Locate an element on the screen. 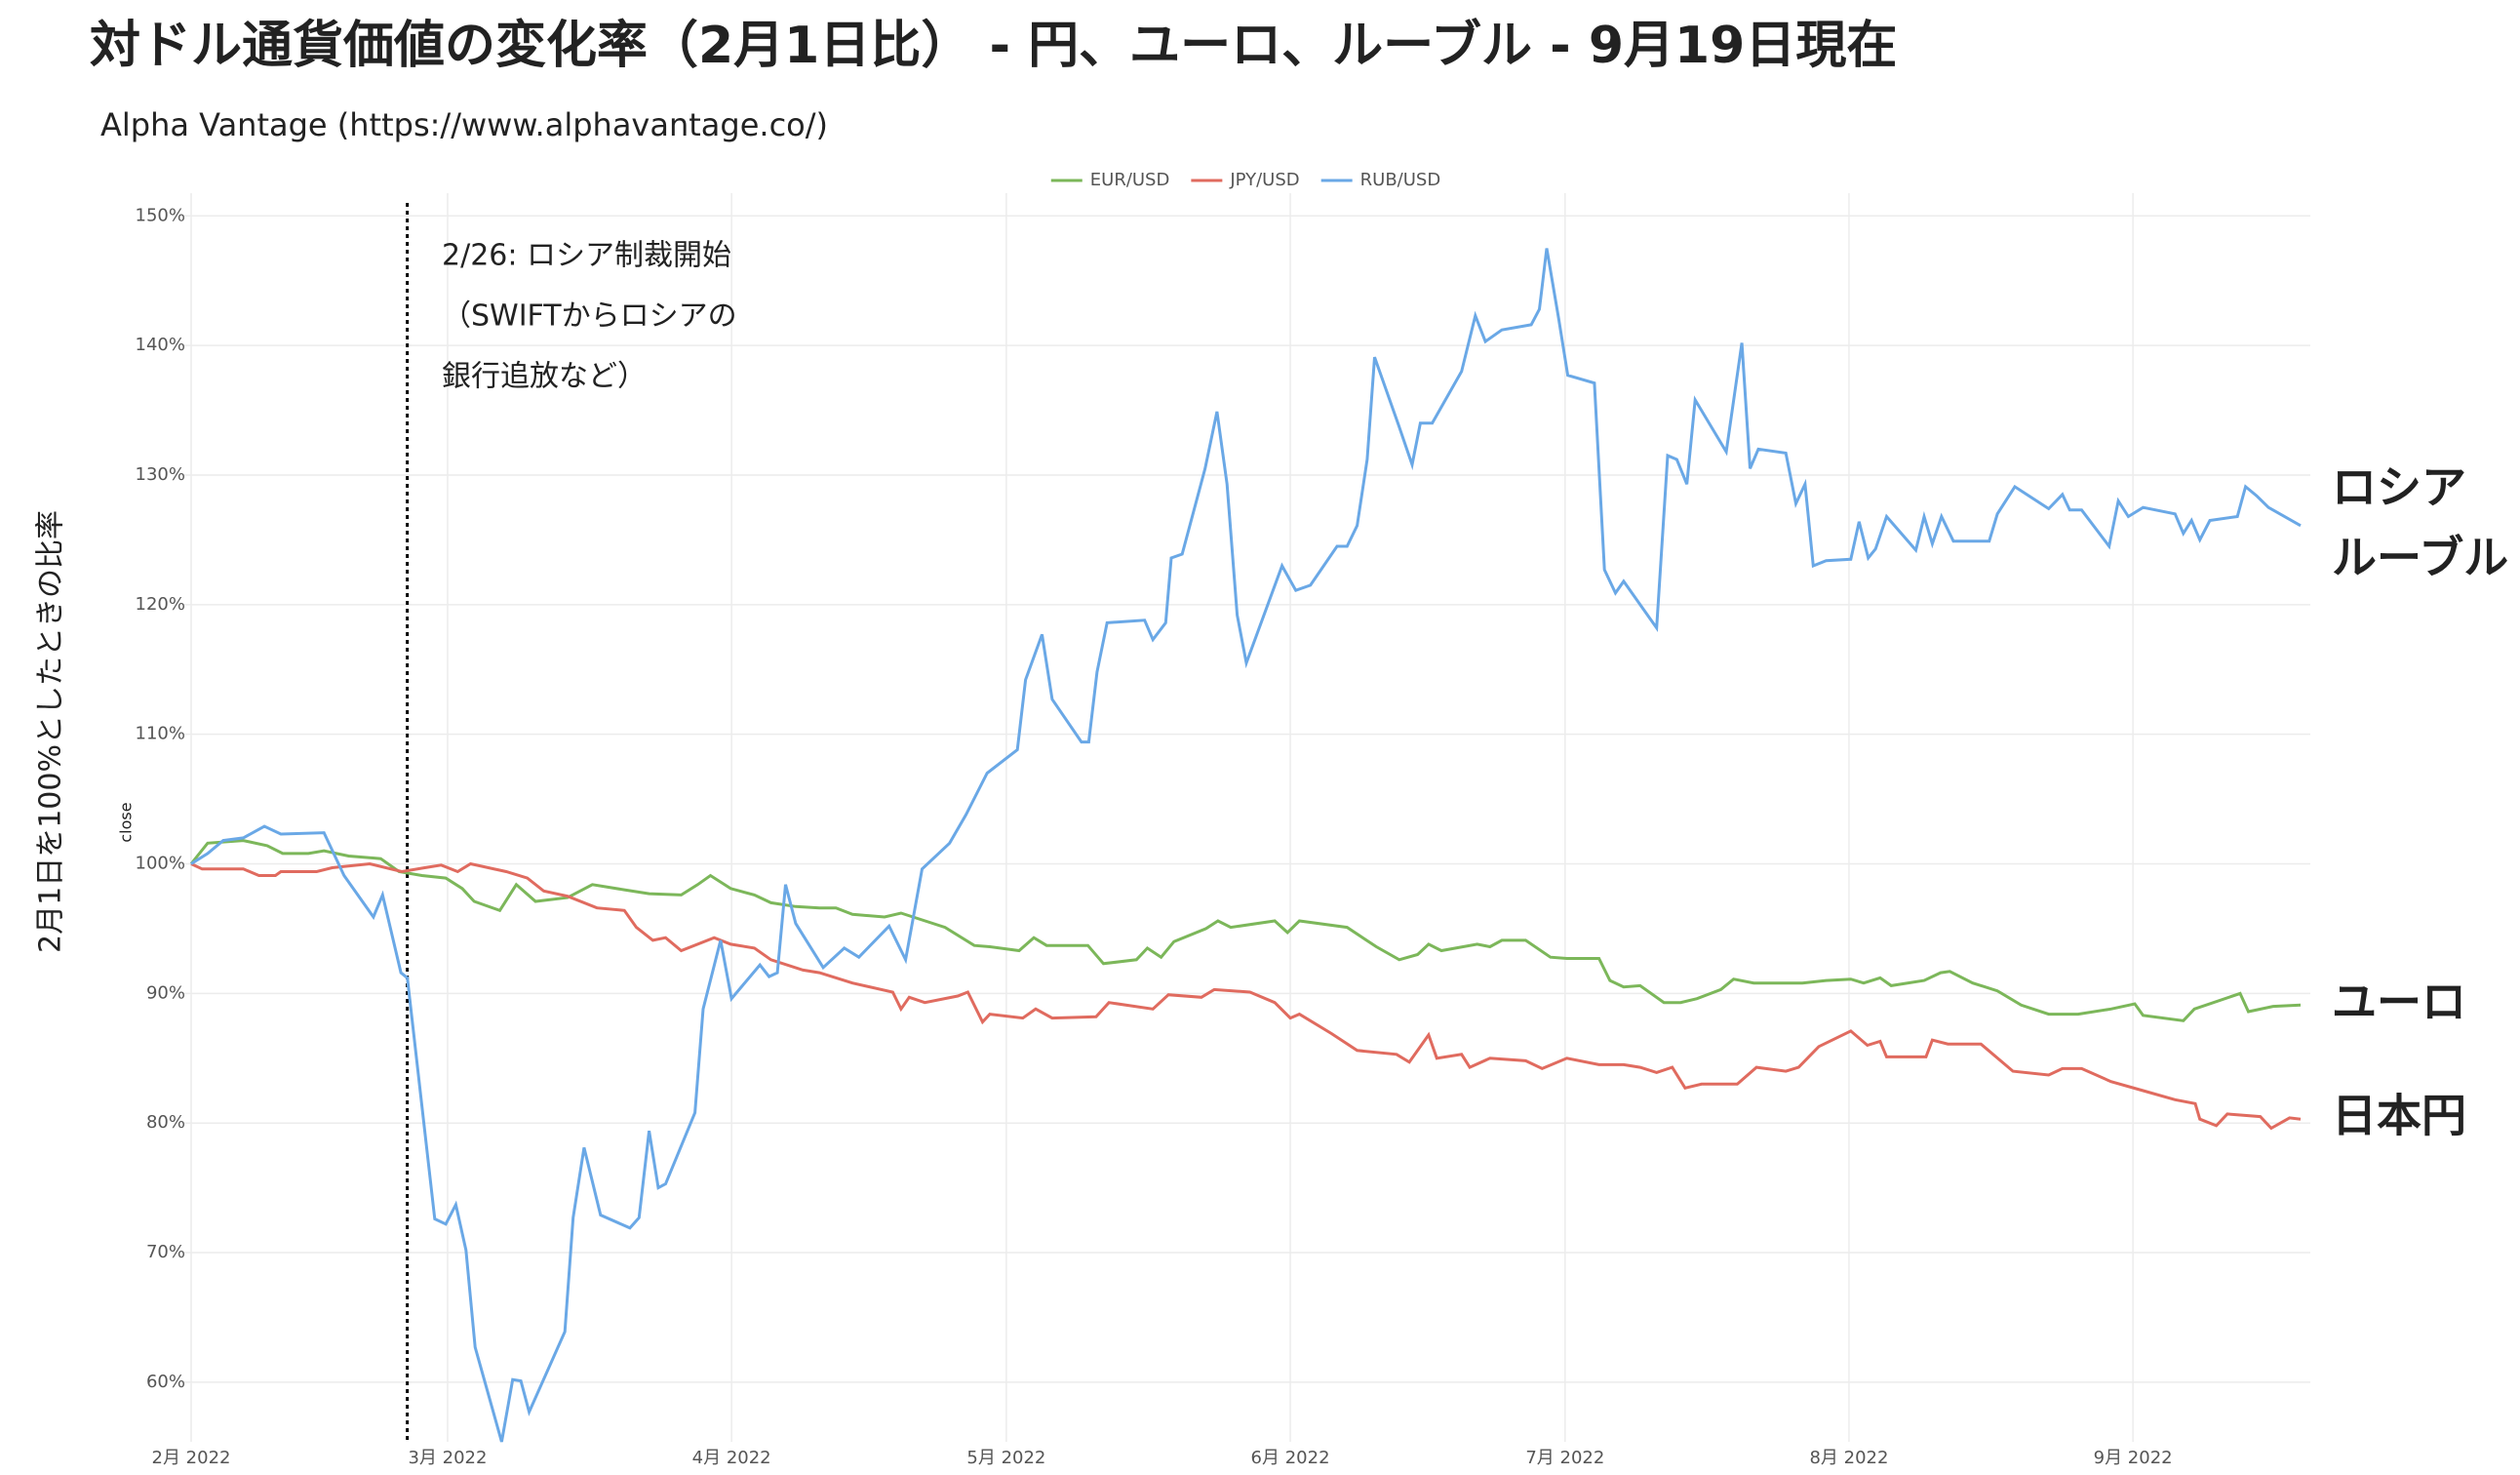 This screenshot has width=2520, height=1475. x-tick-label: 8月 2022 is located at coordinates (1848, 1458).